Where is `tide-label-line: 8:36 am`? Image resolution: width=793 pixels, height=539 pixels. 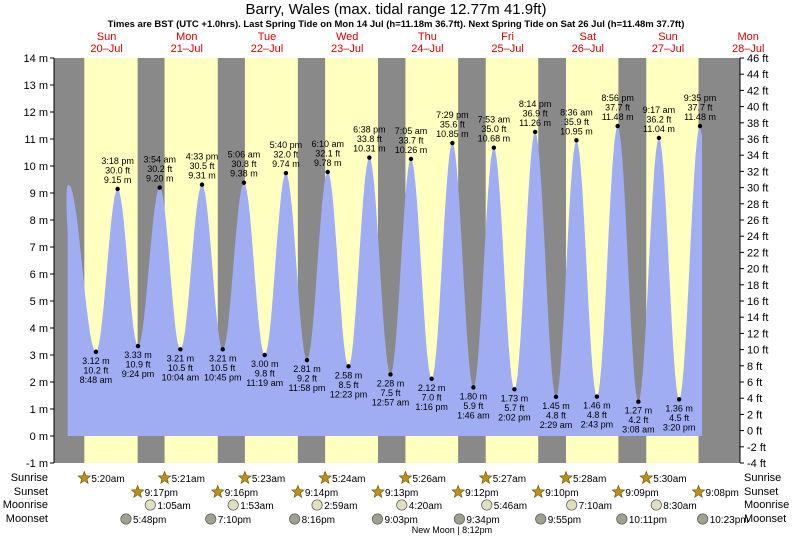 tide-label-line: 8:36 am is located at coordinates (576, 112).